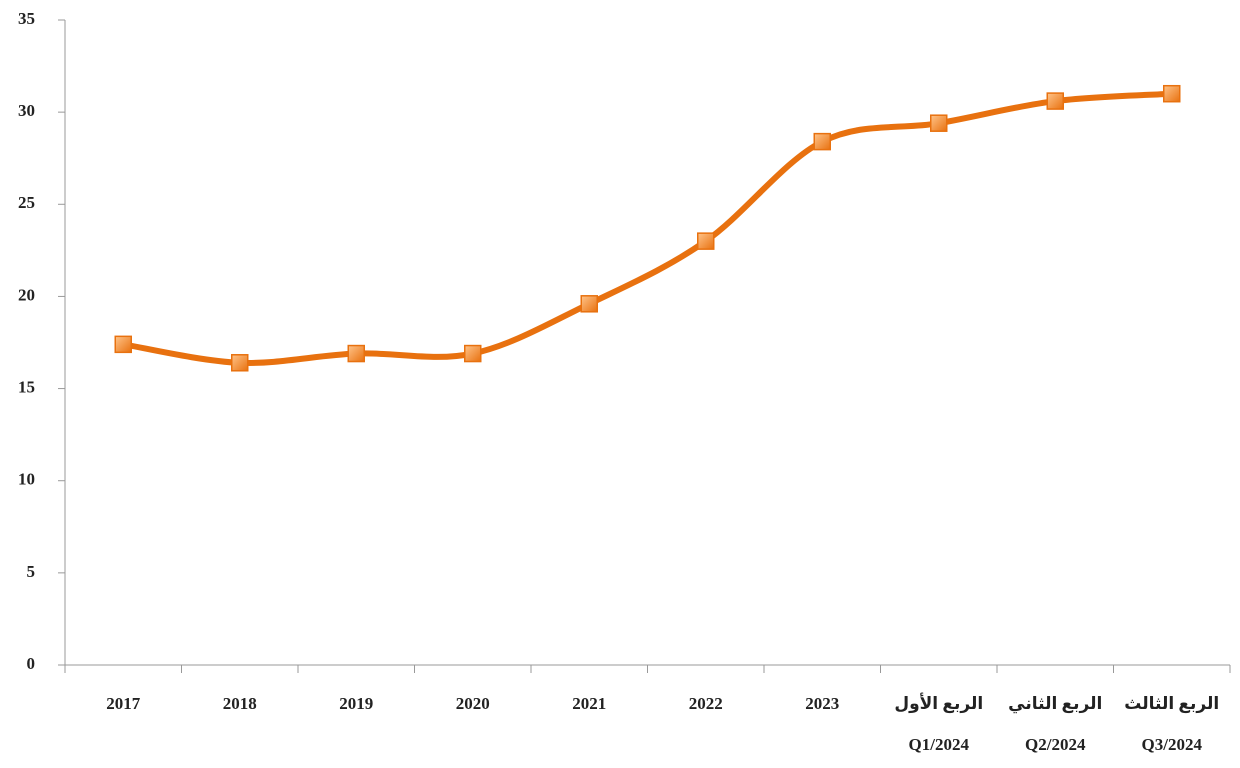  I want to click on x-tick-label: 2020, so click(473, 703).